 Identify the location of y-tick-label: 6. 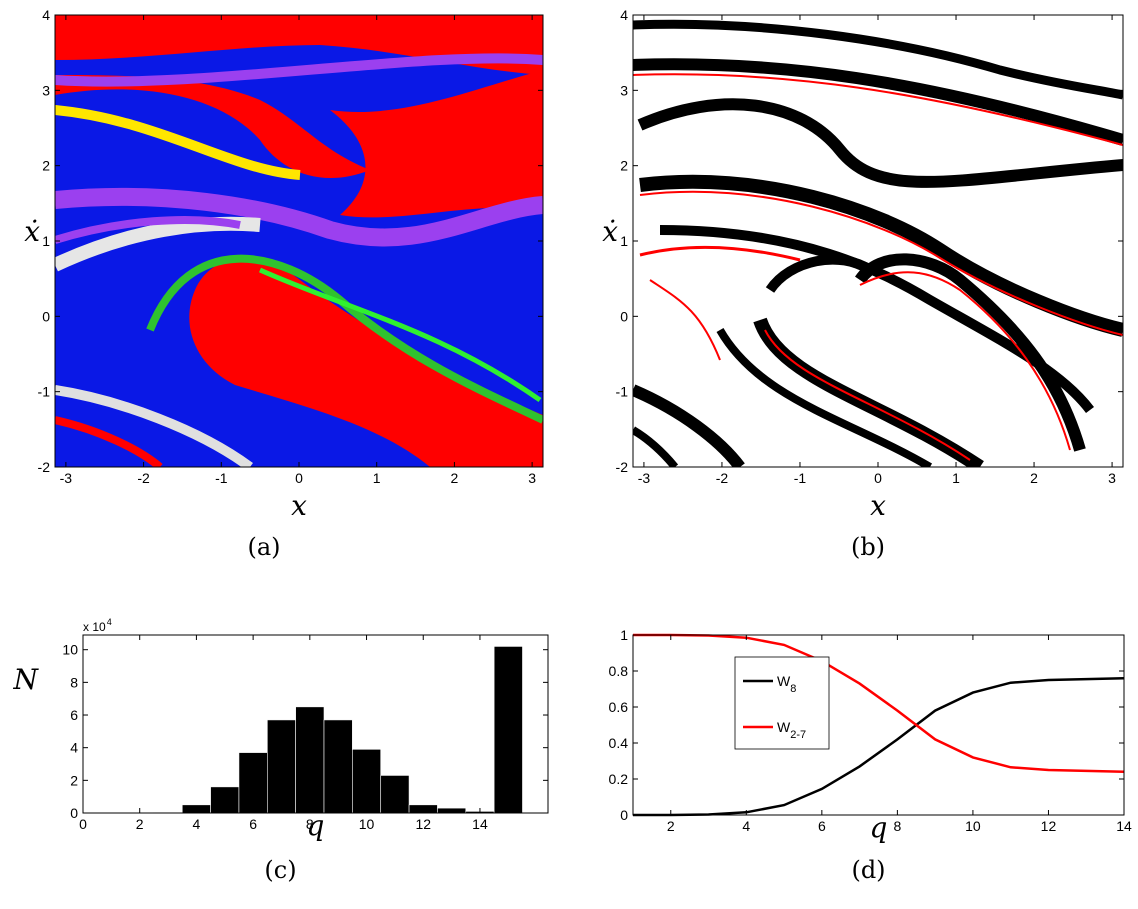
(74, 715).